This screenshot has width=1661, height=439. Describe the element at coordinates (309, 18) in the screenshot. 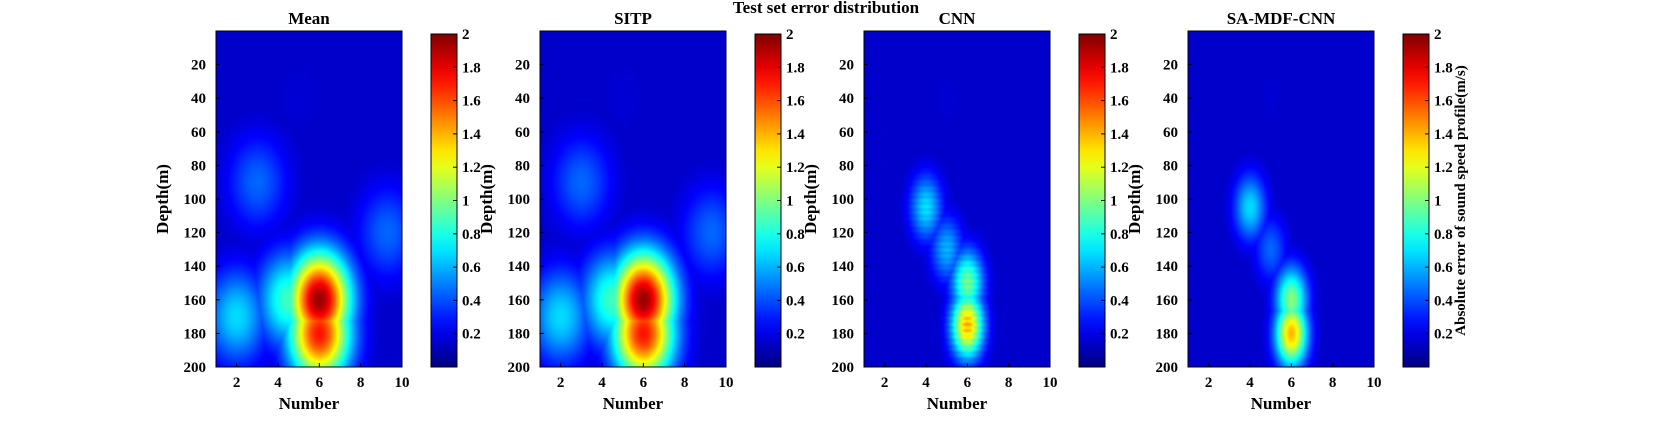

I see `panel-title: Mean` at that location.